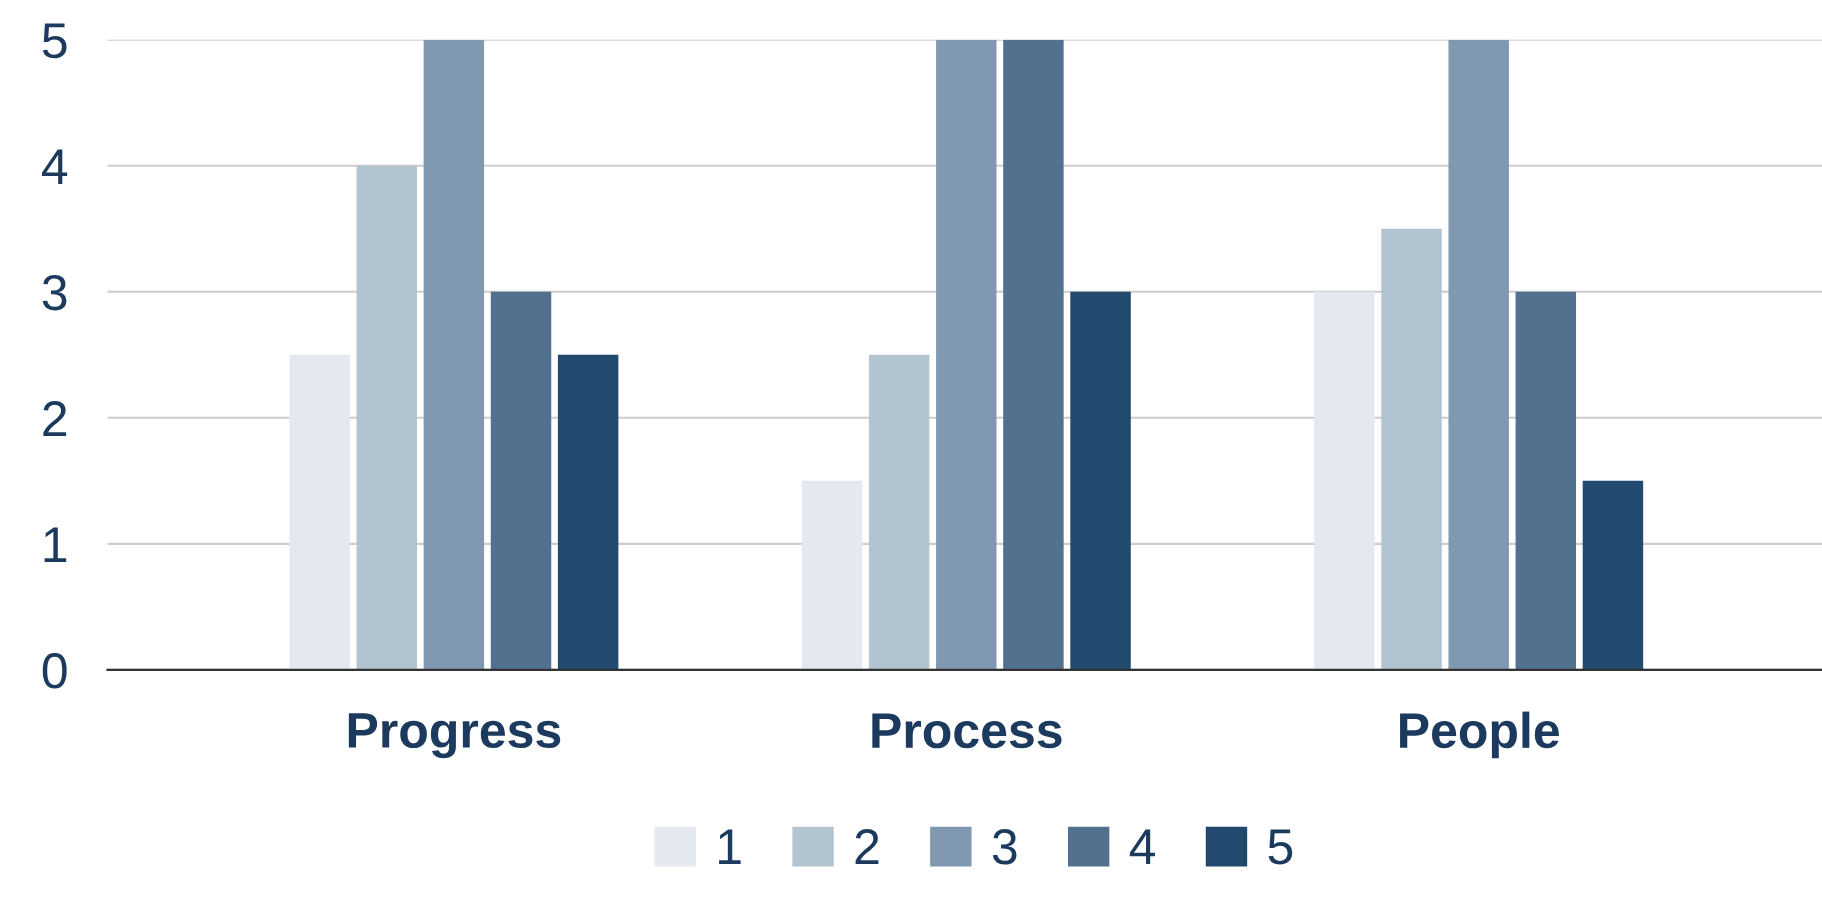 Image resolution: width=1822 pixels, height=924 pixels. What do you see at coordinates (1479, 735) in the screenshot?
I see `x-tick-label: People` at bounding box center [1479, 735].